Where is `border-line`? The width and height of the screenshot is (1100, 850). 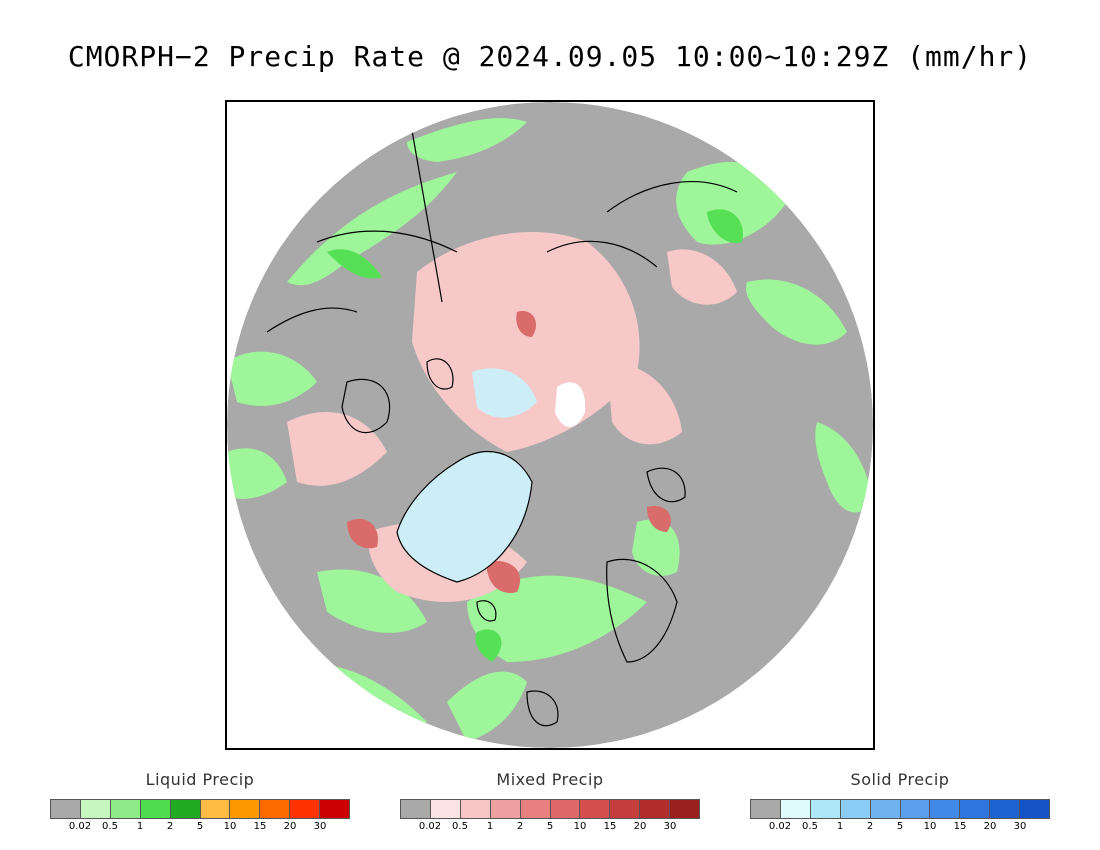
border-line is located at coordinates (424, 202).